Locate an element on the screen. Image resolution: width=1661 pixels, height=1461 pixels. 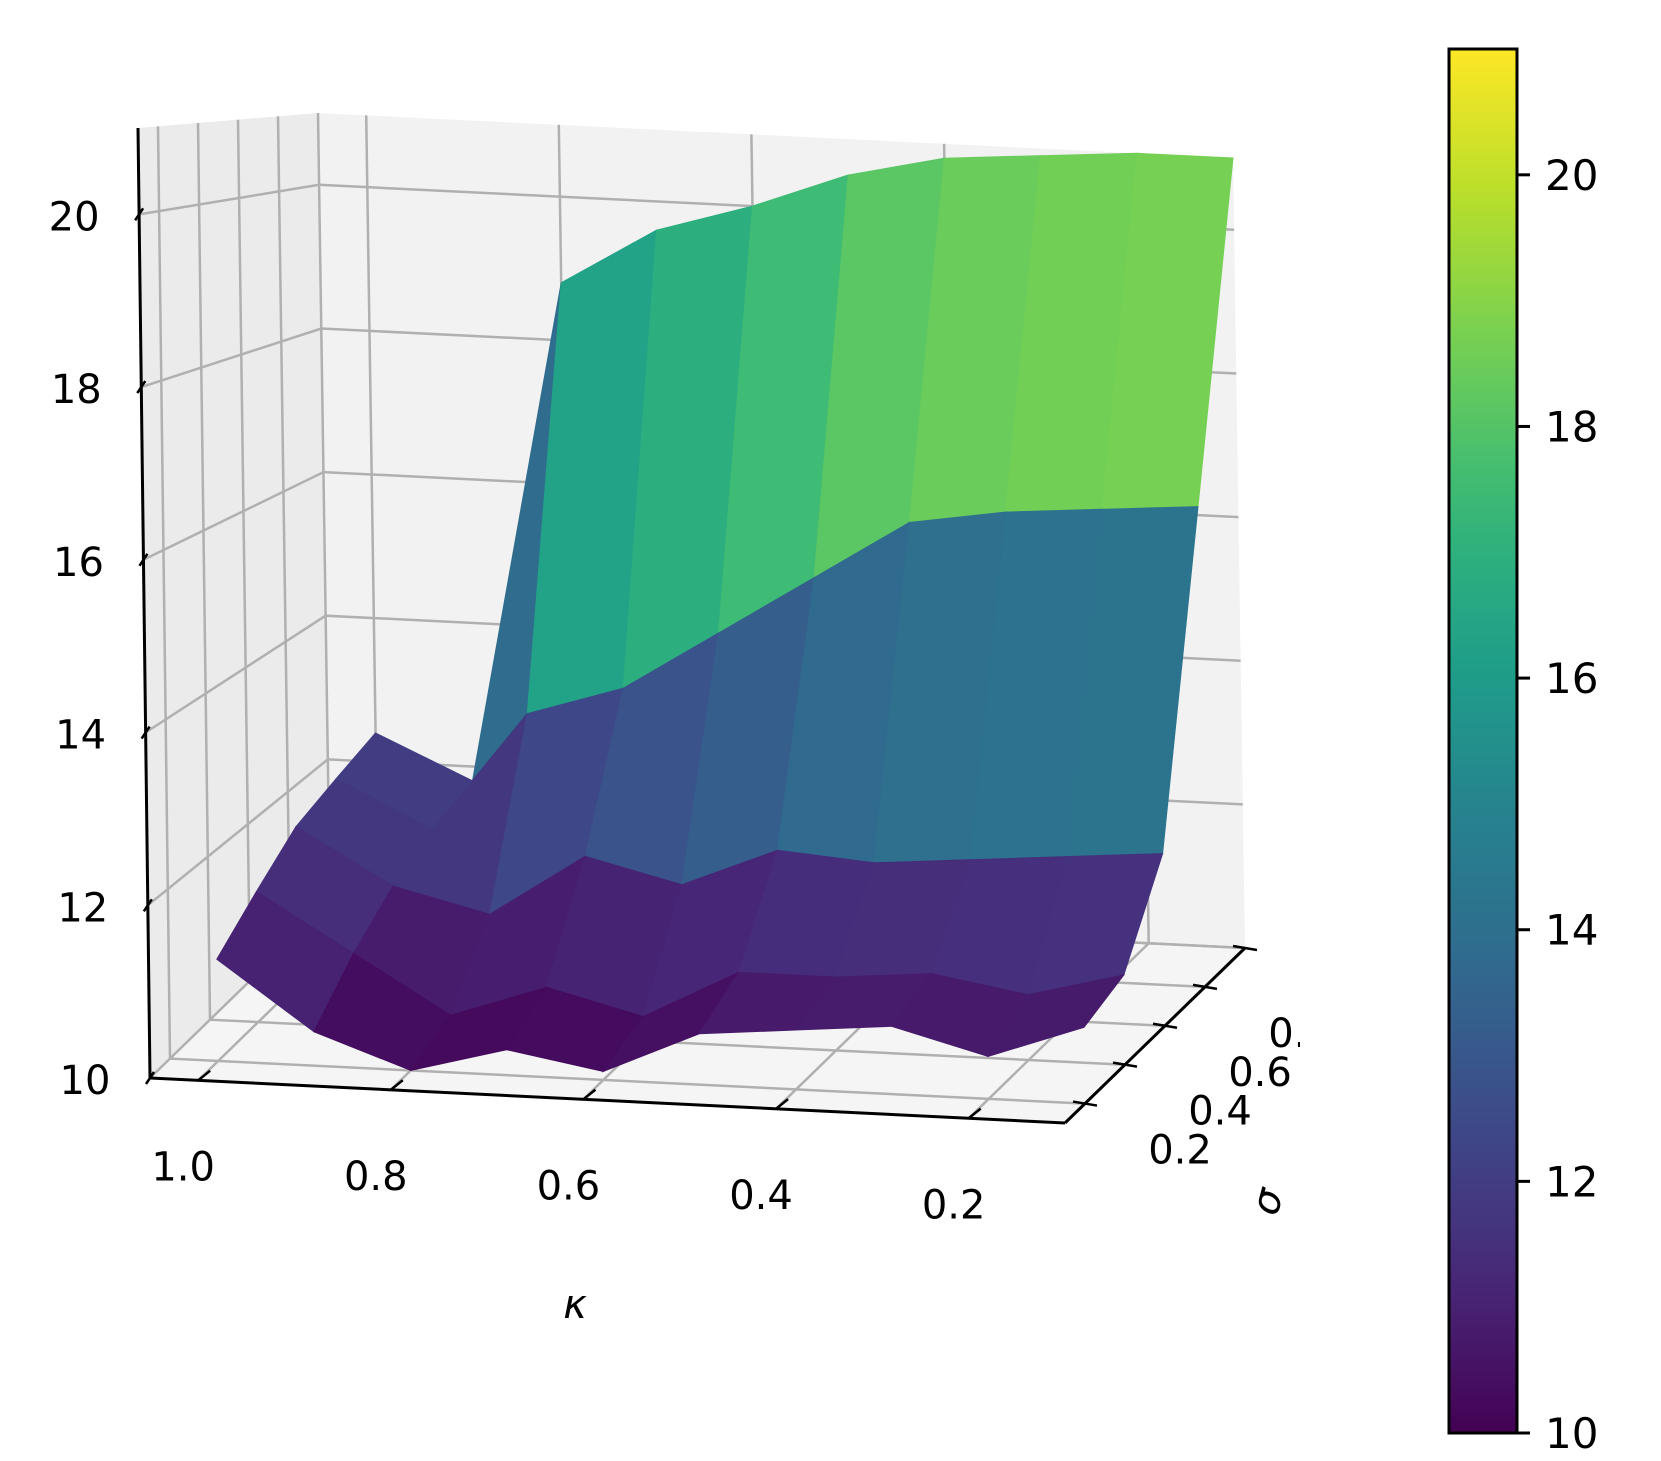
x-axis-label: κ is located at coordinates (575, 1305).